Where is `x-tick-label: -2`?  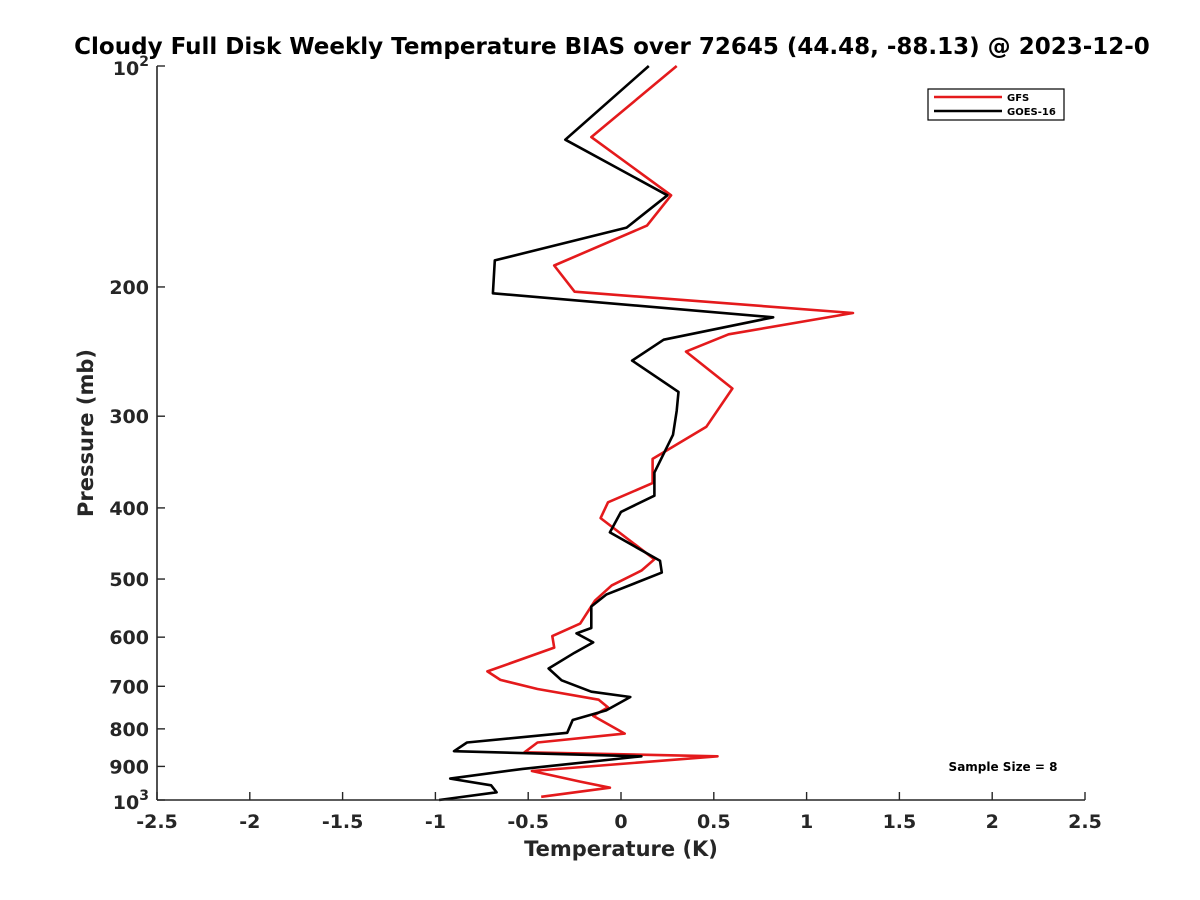
x-tick-label: -2 is located at coordinates (249, 822).